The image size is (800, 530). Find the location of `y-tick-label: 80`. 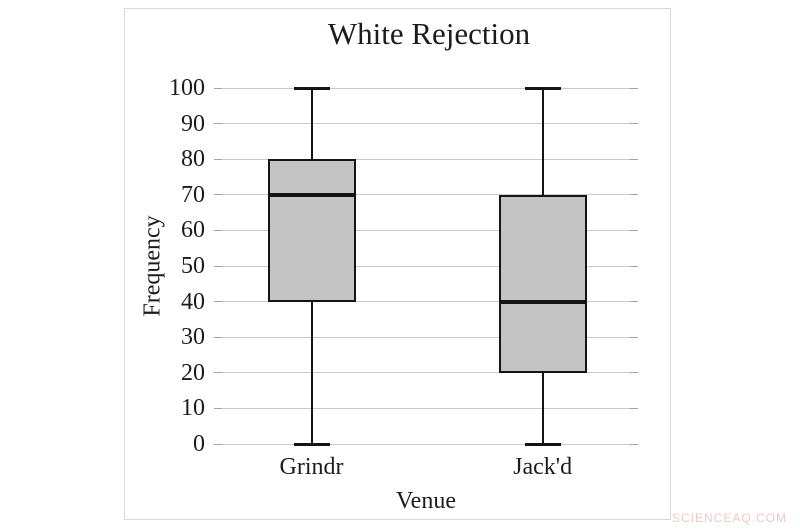

y-tick-label: 80 is located at coordinates (193, 159).